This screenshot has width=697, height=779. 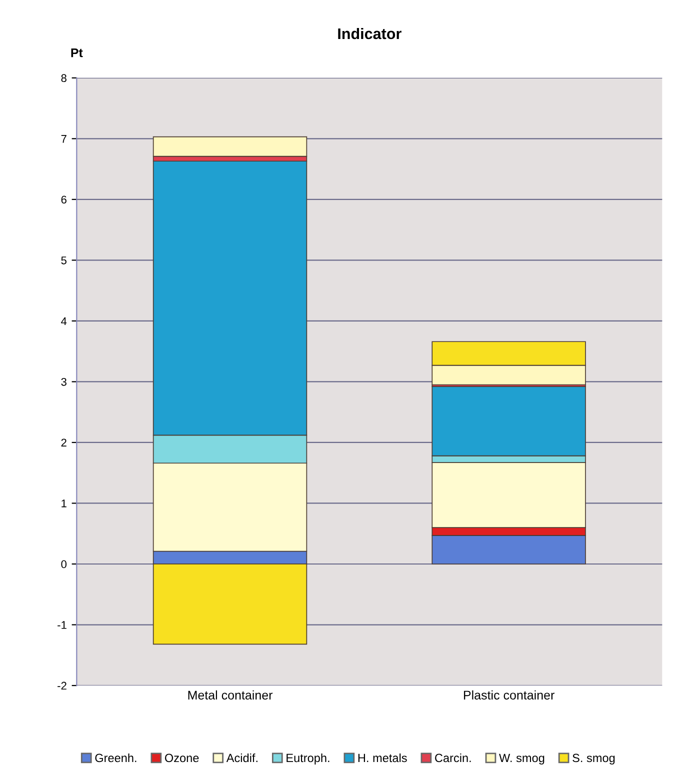 What do you see at coordinates (63, 78) in the screenshot?
I see `y-tick-label: 8` at bounding box center [63, 78].